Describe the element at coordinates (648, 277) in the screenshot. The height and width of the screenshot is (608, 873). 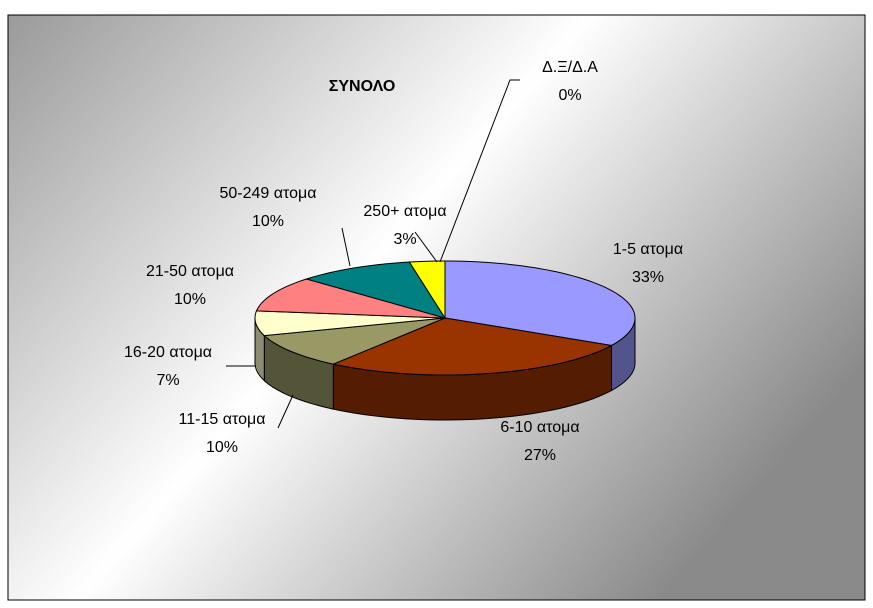
I see `data-label-value: 33%` at that location.